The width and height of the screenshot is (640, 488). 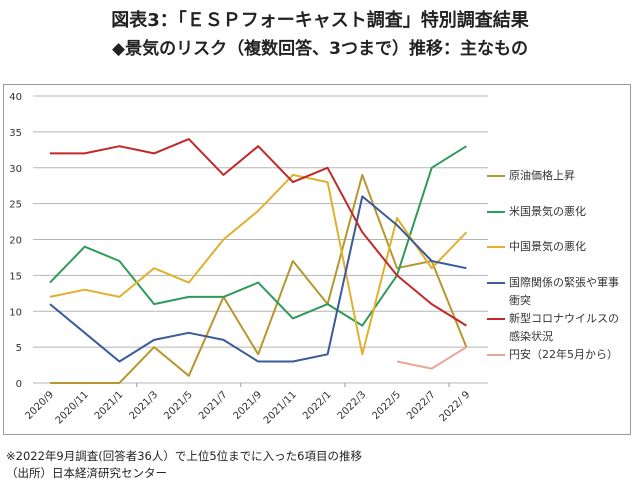 I want to click on x-tick-label: 2022/1, so click(x=317, y=405).